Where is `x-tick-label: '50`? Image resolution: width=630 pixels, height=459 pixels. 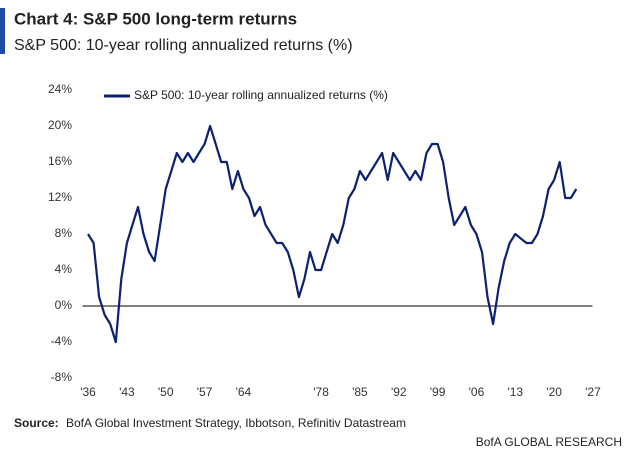
x-tick-label: '50 is located at coordinates (166, 392).